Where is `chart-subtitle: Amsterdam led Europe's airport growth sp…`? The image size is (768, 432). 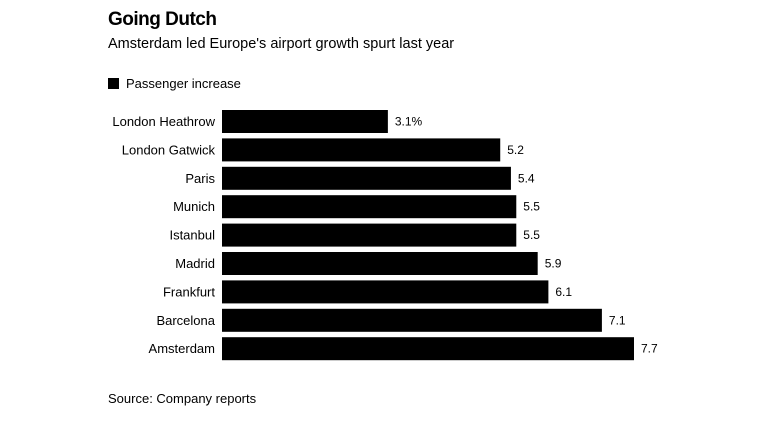
chart-subtitle: Amsterdam led Europe's airport growth sp… is located at coordinates (281, 44).